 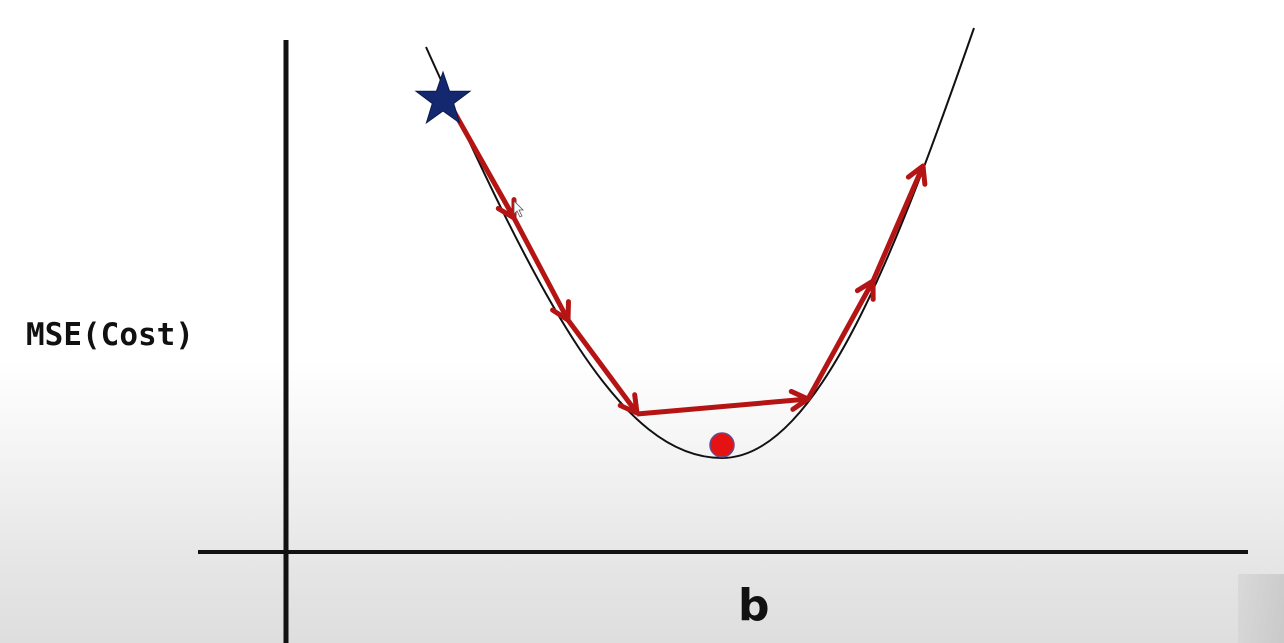 I want to click on cursor-icon, so click(x=518, y=209).